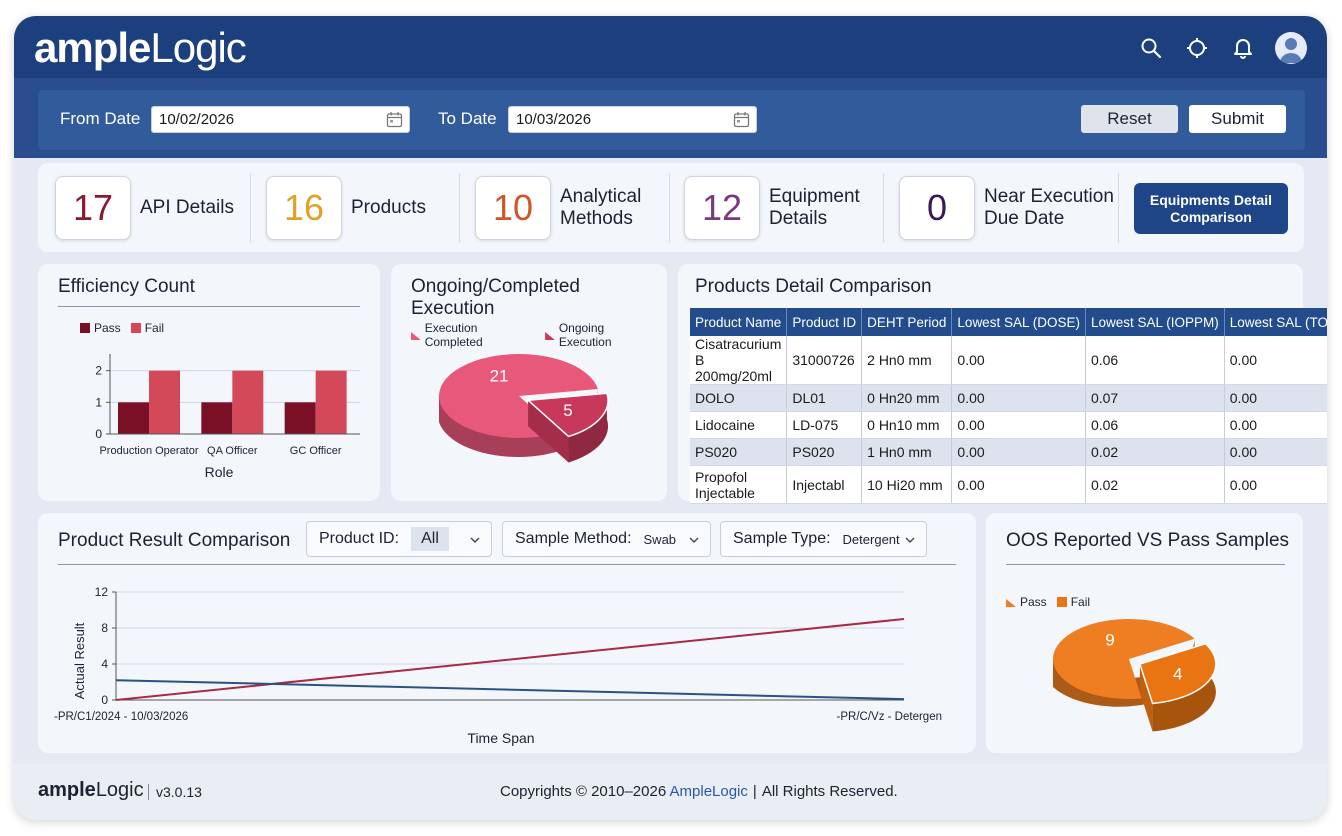  Describe the element at coordinates (660, 539) in the screenshot. I see `dropdown-value: Swab` at that location.